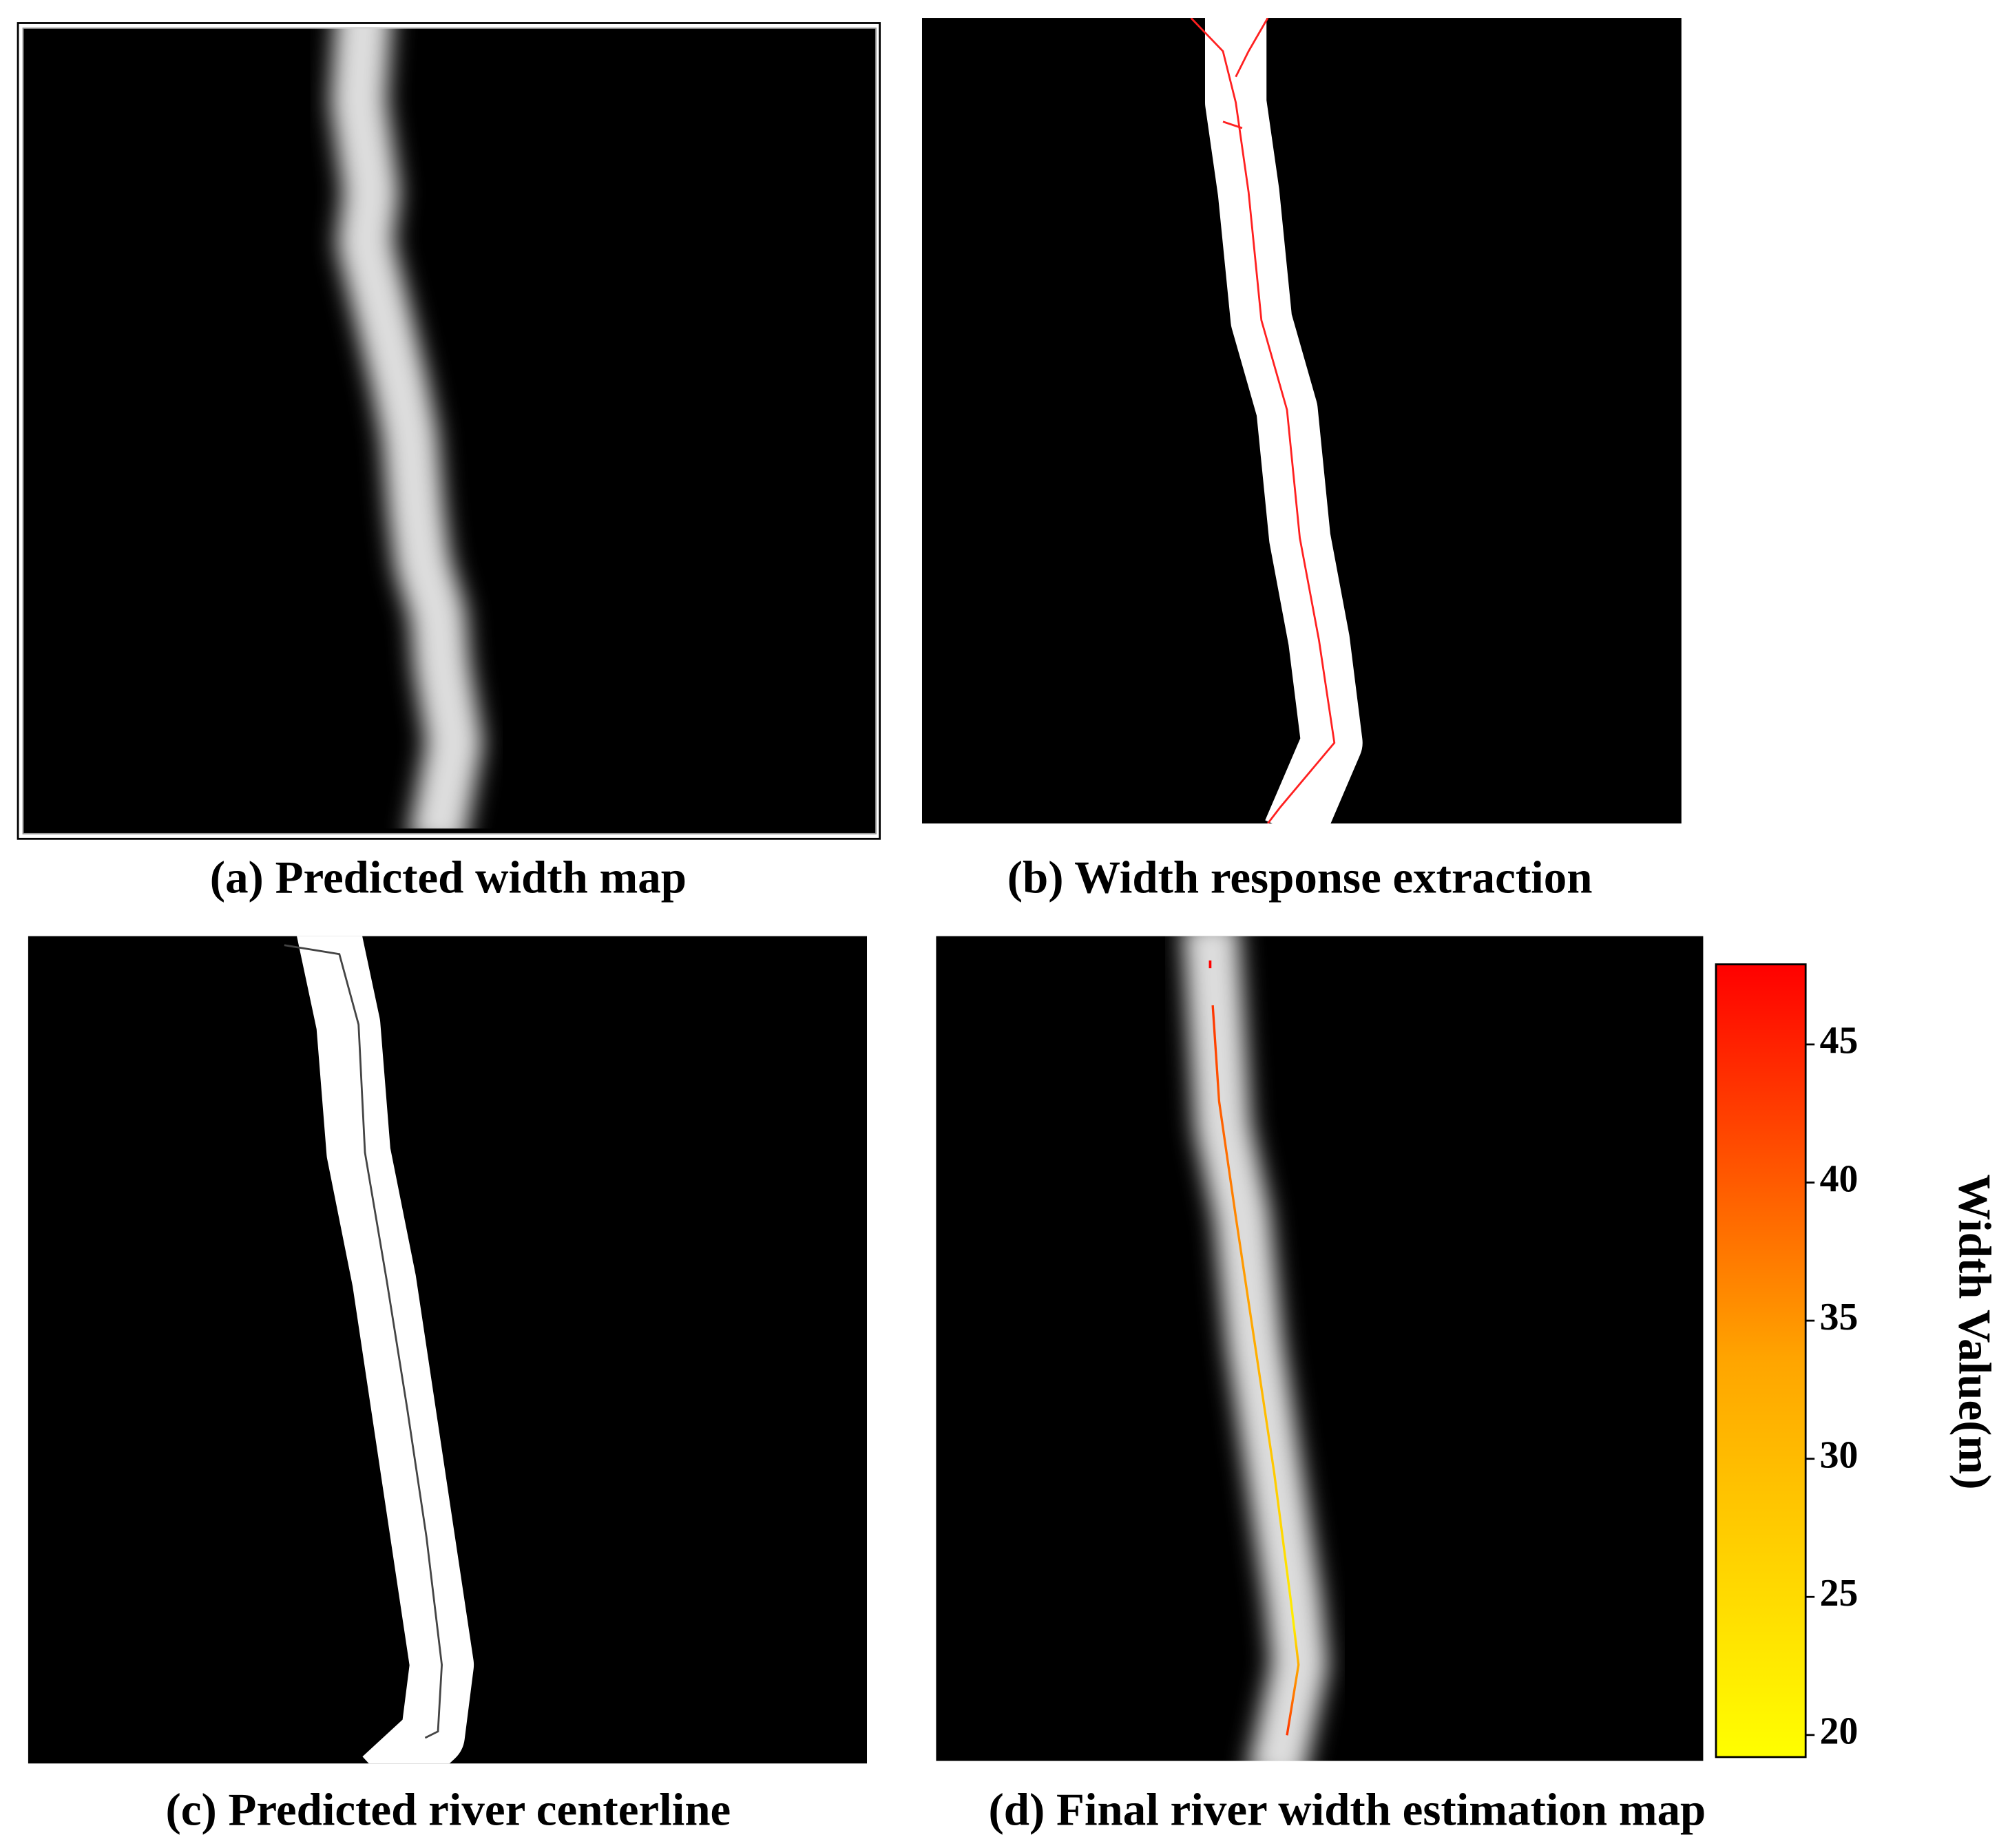 Image resolution: width=1999 pixels, height=1848 pixels. What do you see at coordinates (1300, 877) in the screenshot?
I see `caption: (b) Width response extraction` at bounding box center [1300, 877].